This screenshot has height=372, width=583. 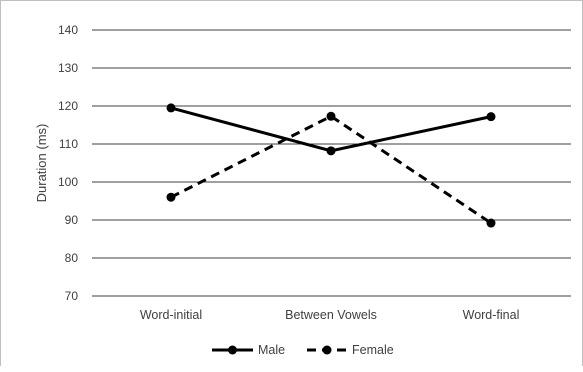 What do you see at coordinates (248, 350) in the screenshot?
I see `legend-item-male: Male` at bounding box center [248, 350].